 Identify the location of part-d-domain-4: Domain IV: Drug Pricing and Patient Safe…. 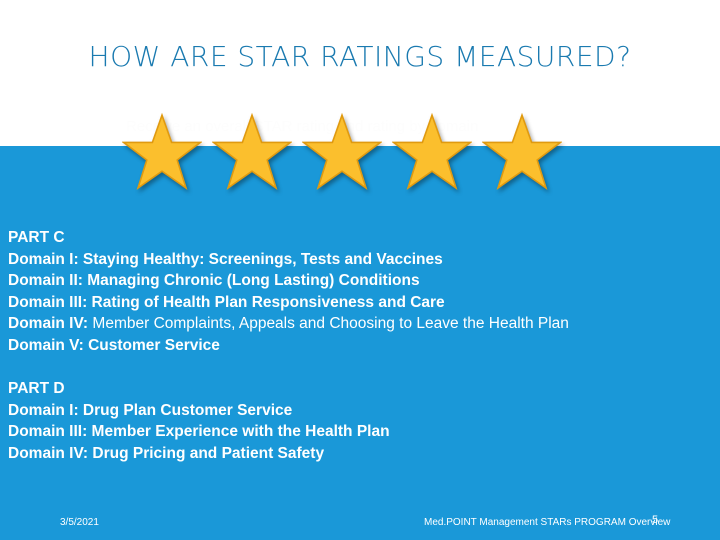
(166, 453).